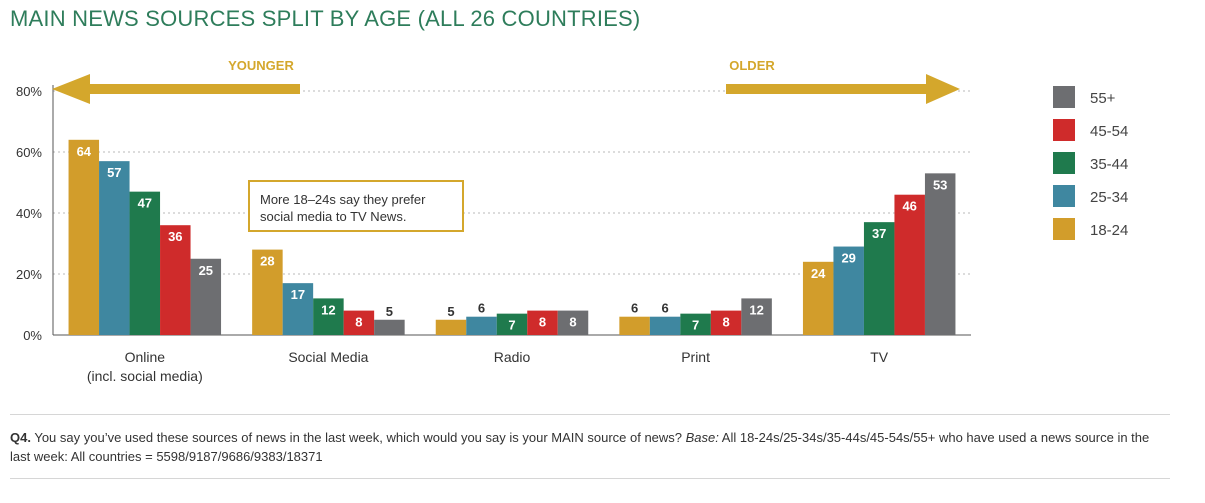 The height and width of the screenshot is (503, 1205). I want to click on data-label: 37, so click(879, 233).